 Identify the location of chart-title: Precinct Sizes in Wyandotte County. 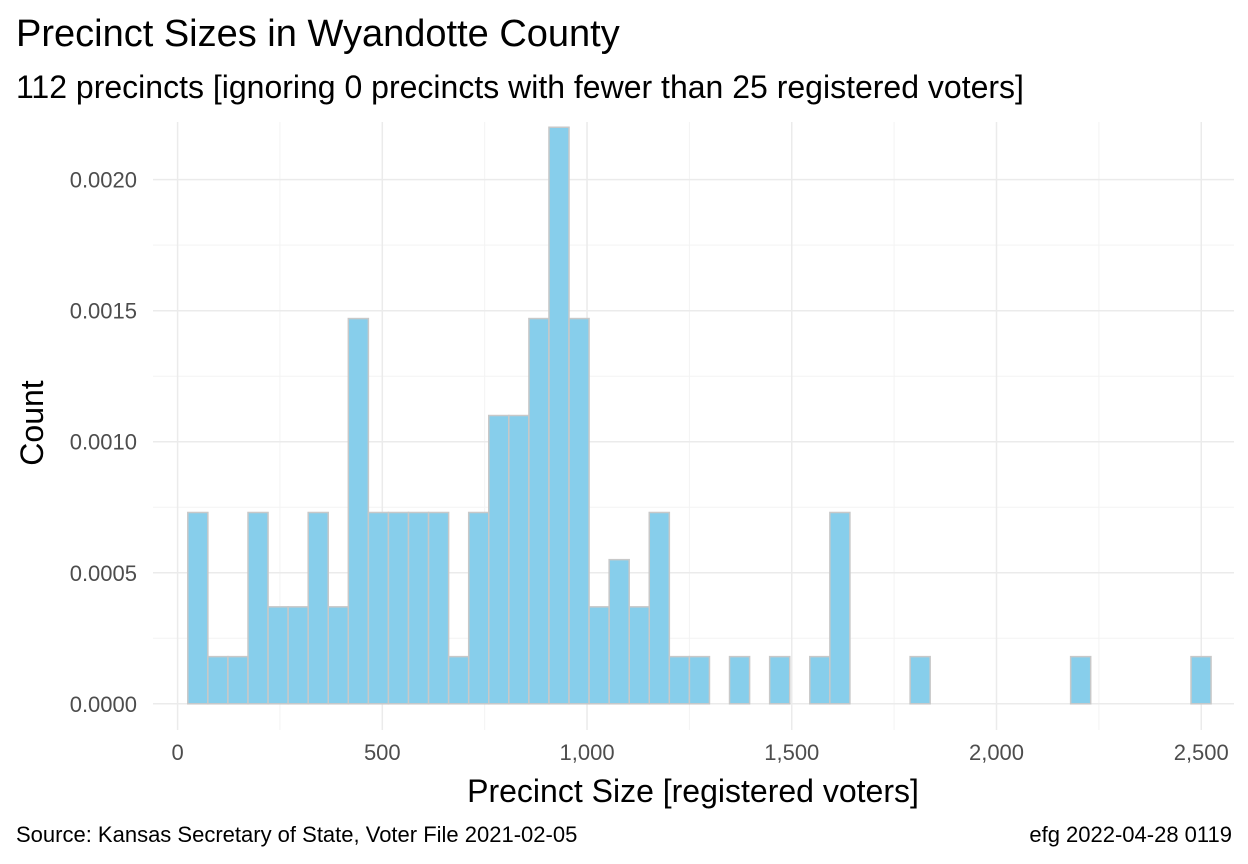
(318, 34).